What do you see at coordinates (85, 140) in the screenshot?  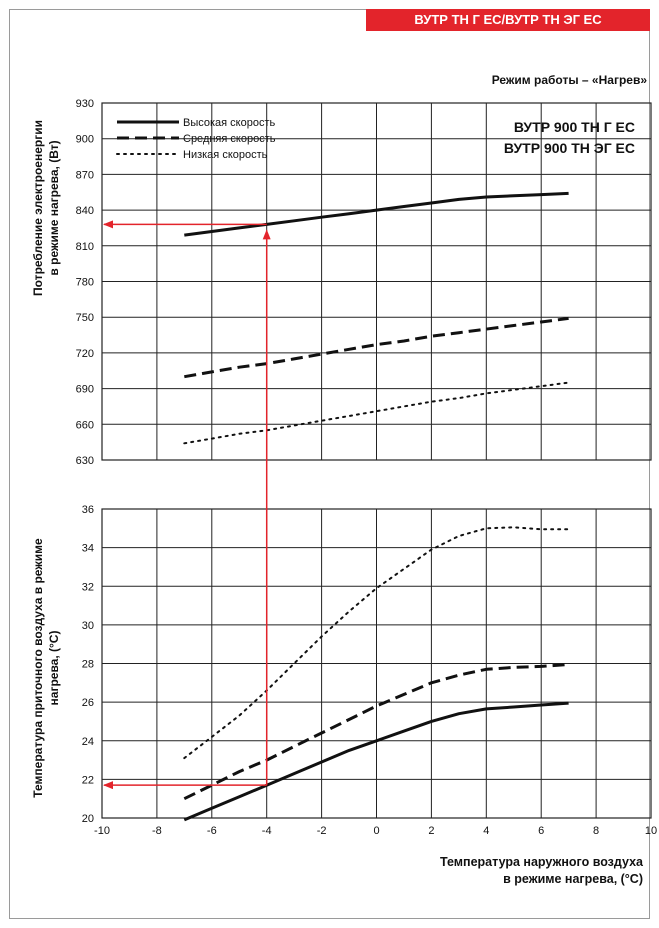 I see `y-tick-label: 900` at bounding box center [85, 140].